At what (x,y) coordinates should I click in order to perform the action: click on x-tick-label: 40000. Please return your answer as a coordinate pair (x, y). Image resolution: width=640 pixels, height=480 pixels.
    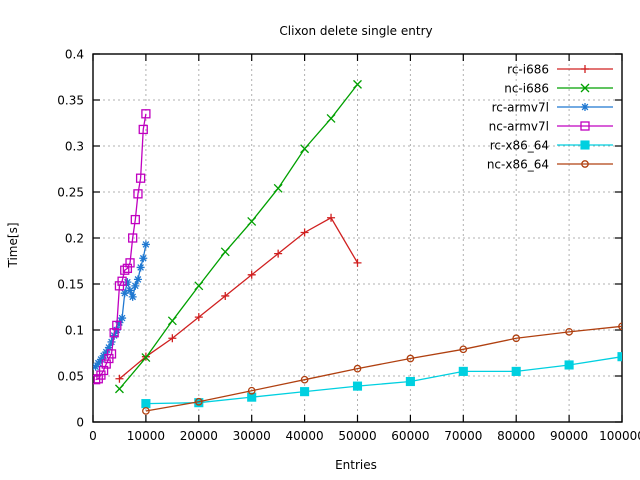
    Looking at the image, I should click on (305, 436).